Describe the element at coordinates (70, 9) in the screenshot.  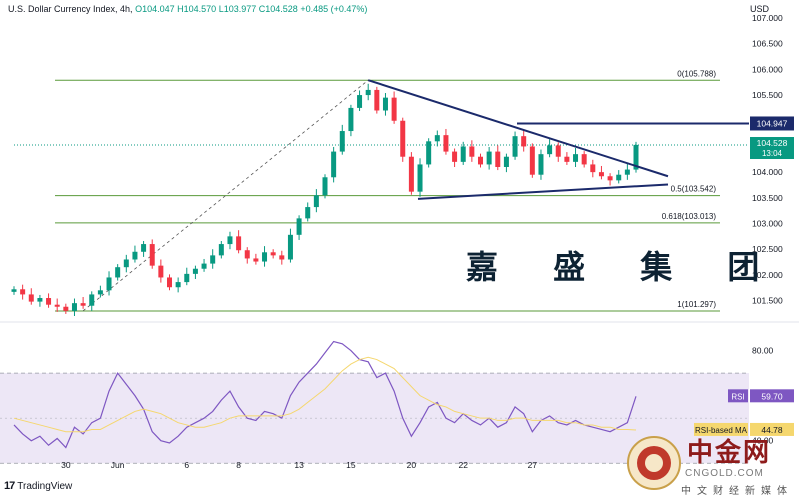
I see `symbol-label: U.S. Dollar Currency Index, 4h,` at that location.